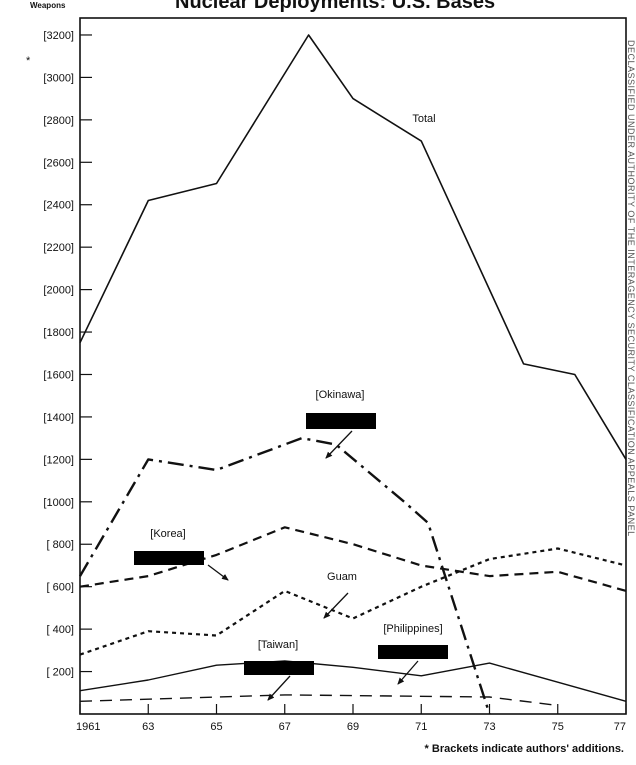 This screenshot has height=765, width=636. What do you see at coordinates (353, 727) in the screenshot?
I see `x-tick-label: 69` at bounding box center [353, 727].